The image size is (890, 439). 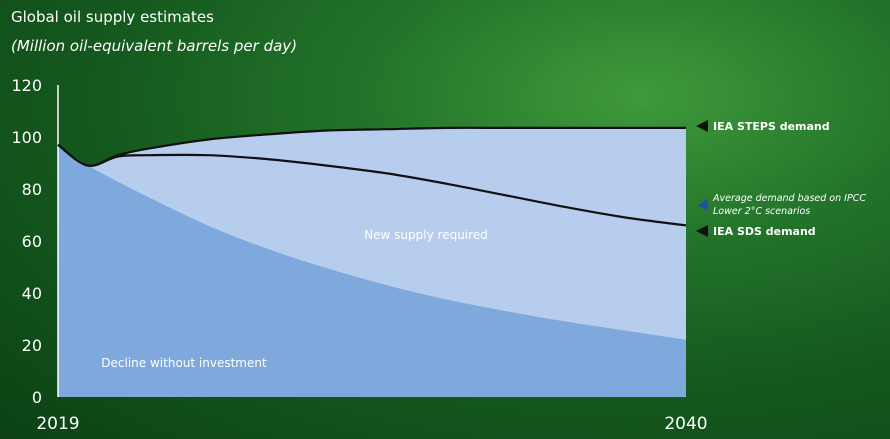 I want to click on y-tick-label: 60, so click(x=32, y=241).